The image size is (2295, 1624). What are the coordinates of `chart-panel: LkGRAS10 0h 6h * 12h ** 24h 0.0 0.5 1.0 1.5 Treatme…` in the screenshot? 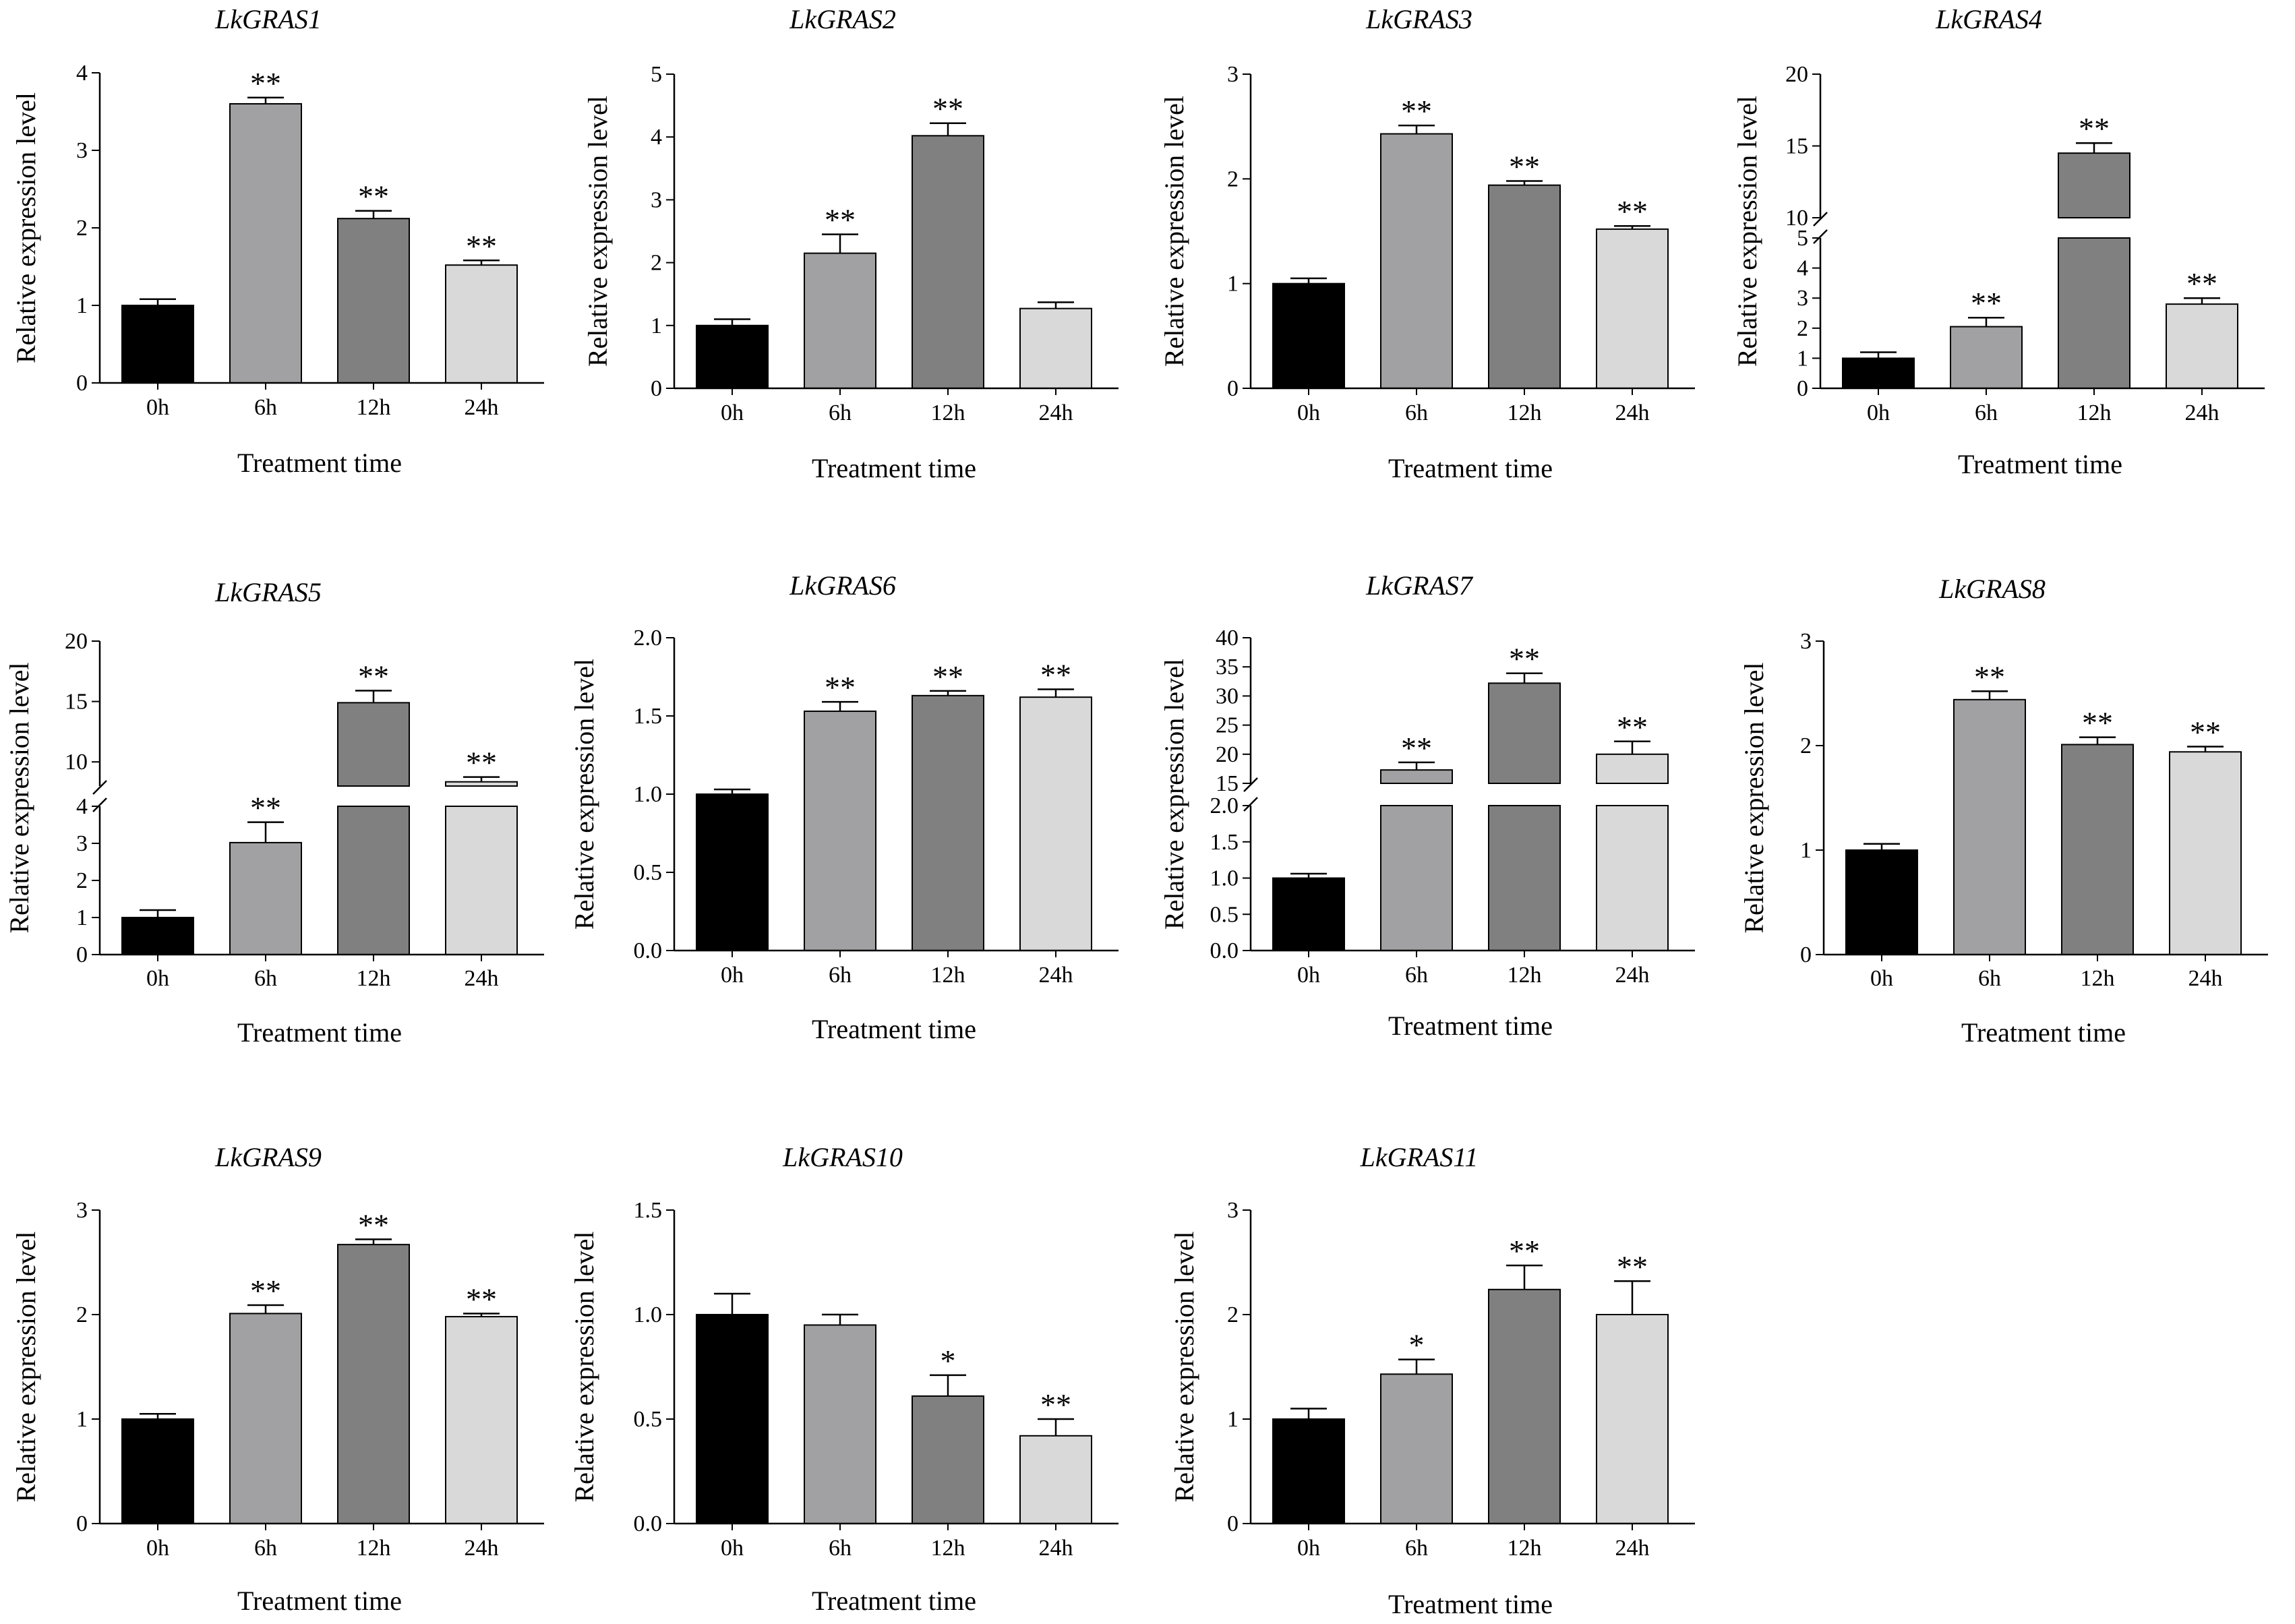 It's located at (844, 1379).